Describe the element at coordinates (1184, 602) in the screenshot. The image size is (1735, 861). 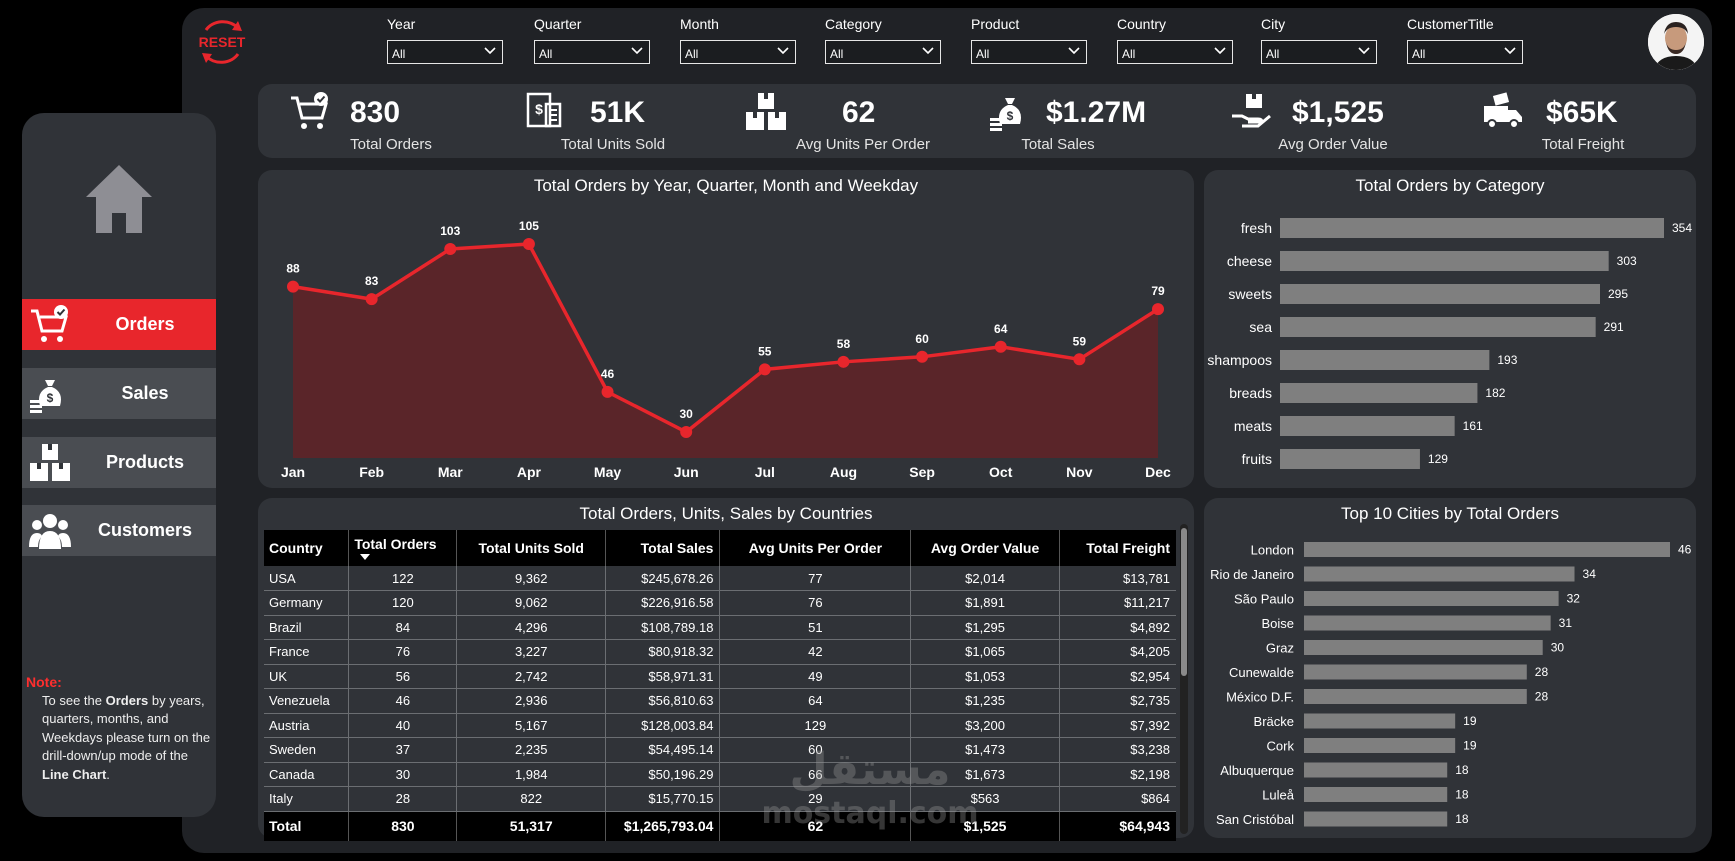
I see `table-scroll-thumb` at that location.